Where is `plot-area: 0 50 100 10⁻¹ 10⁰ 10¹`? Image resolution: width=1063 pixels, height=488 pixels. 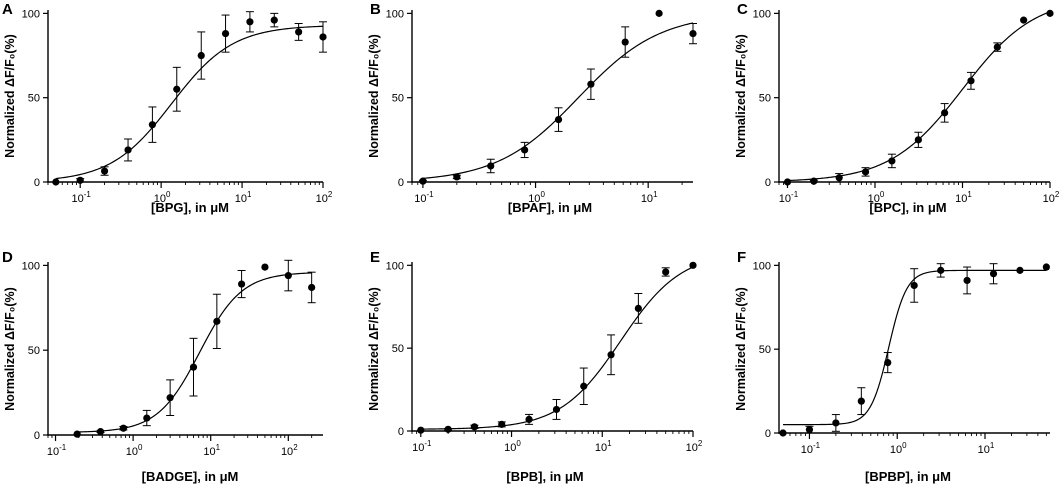 plot-area: 0 50 100 10⁻¹ 10⁰ 10¹ is located at coordinates (541, 106).